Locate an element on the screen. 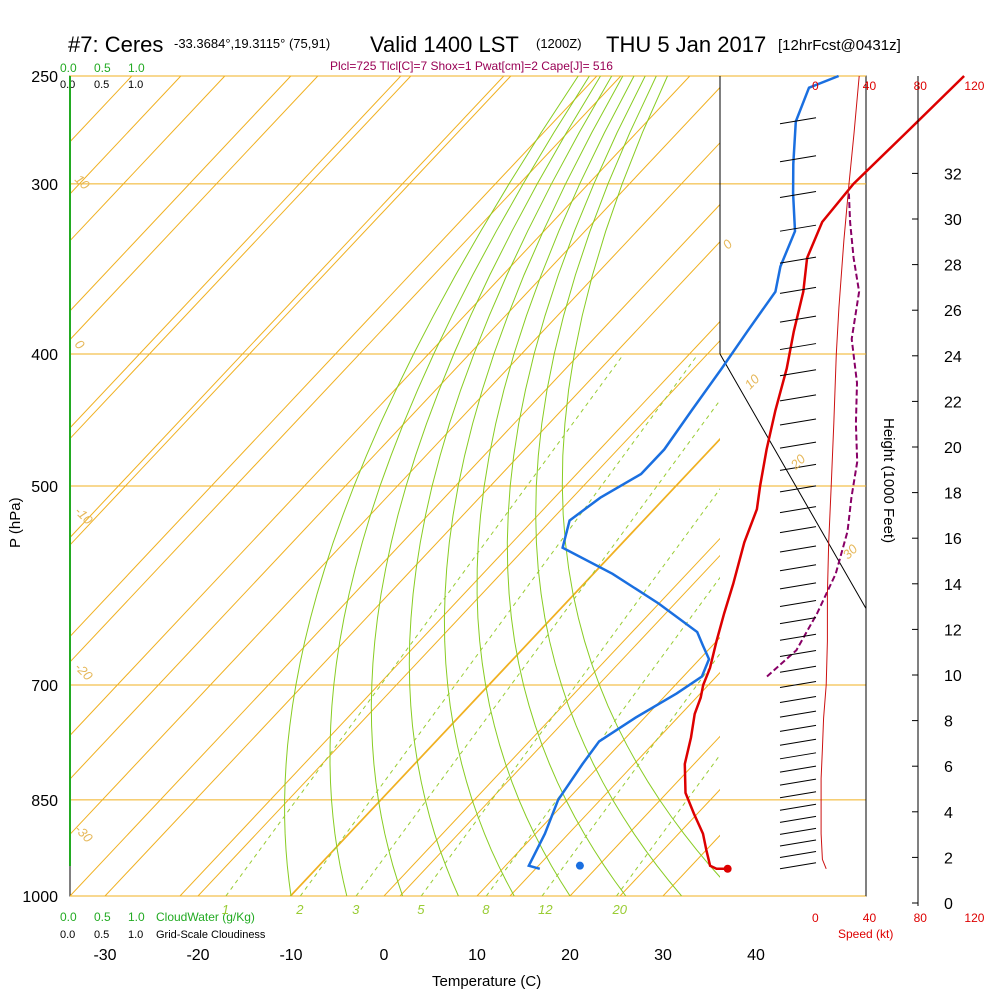 Image resolution: width=1000 pixels, height=1000 pixels. cloudiness-scale-bottom-2: 1.0 is located at coordinates (135, 935).